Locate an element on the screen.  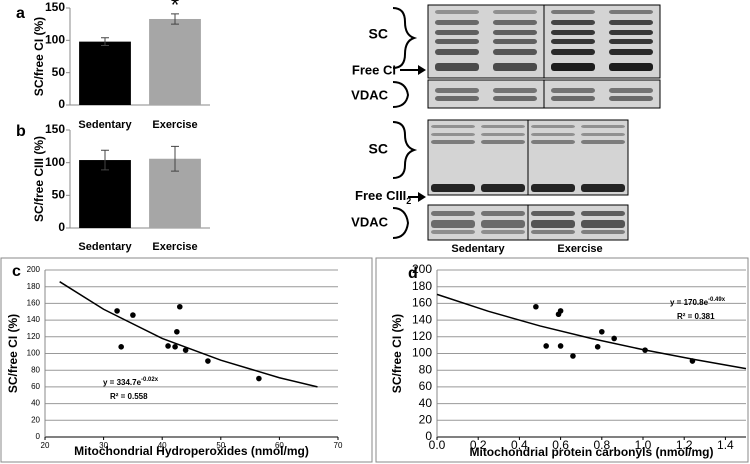
bar is located at coordinates (105, 73).